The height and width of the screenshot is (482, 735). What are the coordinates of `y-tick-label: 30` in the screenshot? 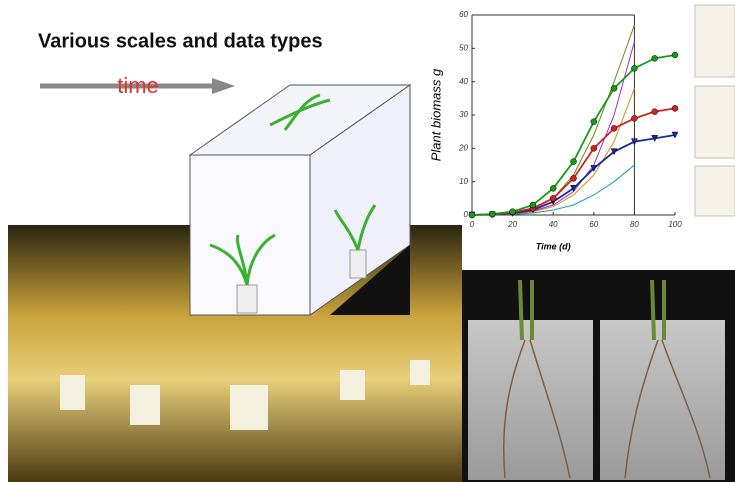 It's located at (463, 114).